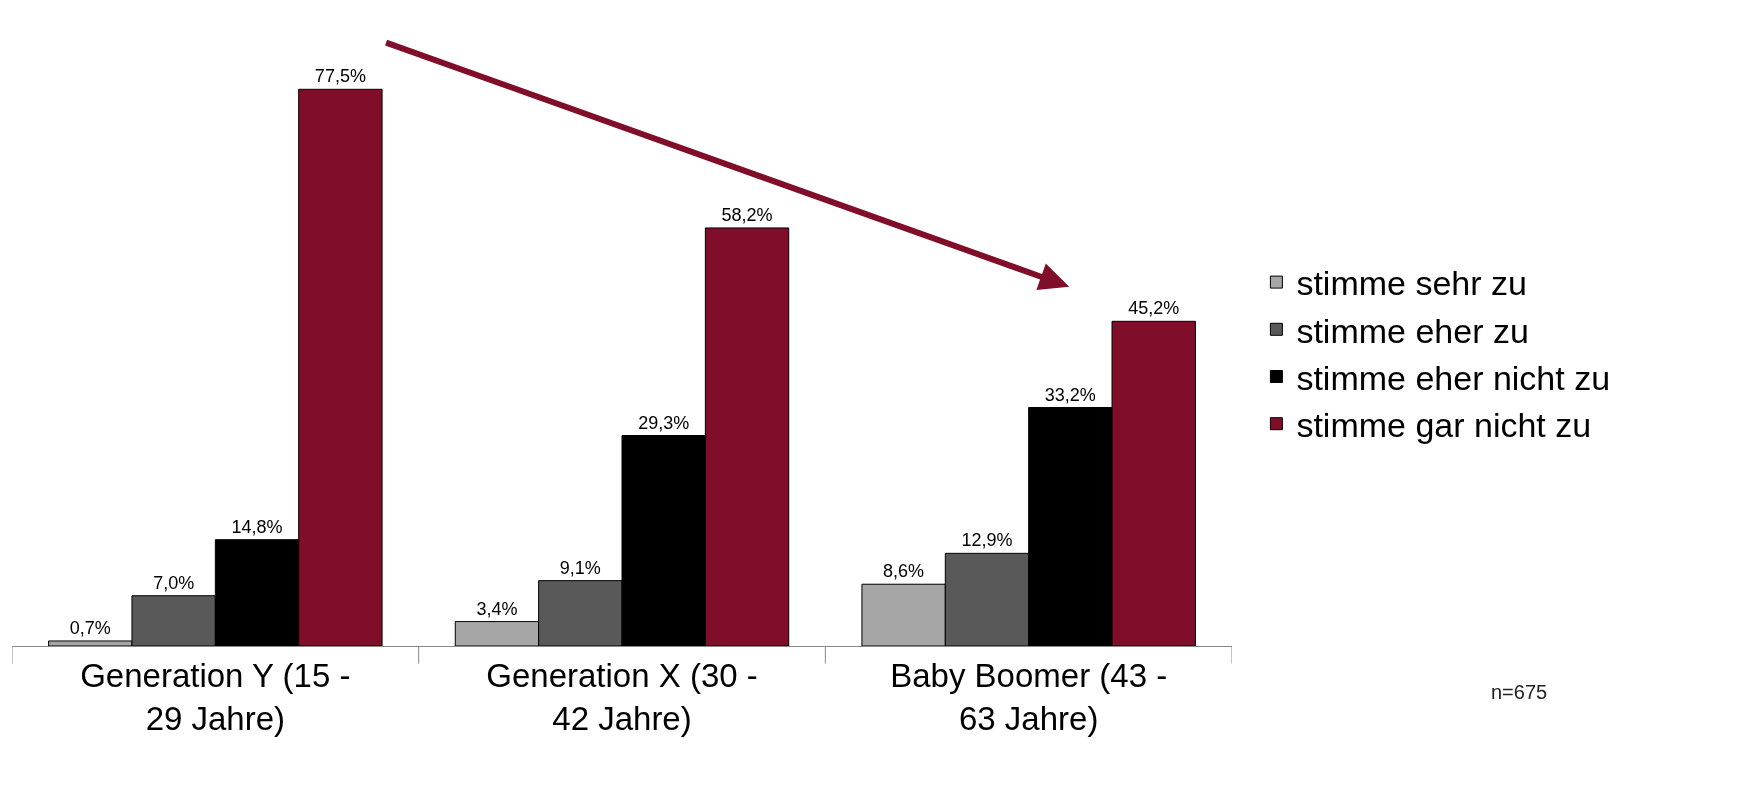 The height and width of the screenshot is (791, 1742). I want to click on data-label: 58,2%, so click(747, 214).